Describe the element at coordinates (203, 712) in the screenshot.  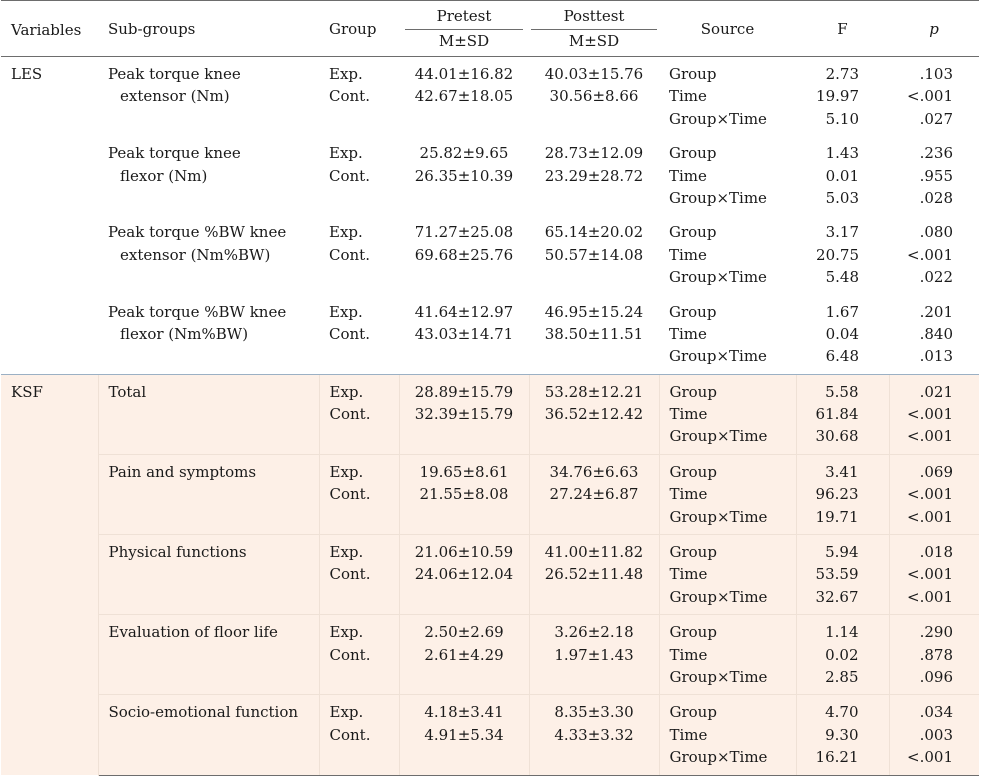
I see `subgroup-label: Socio-emotional function` at that location.